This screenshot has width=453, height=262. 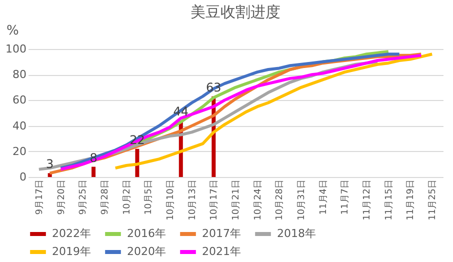 I want to click on legend-label: 2017年, so click(x=221, y=233).